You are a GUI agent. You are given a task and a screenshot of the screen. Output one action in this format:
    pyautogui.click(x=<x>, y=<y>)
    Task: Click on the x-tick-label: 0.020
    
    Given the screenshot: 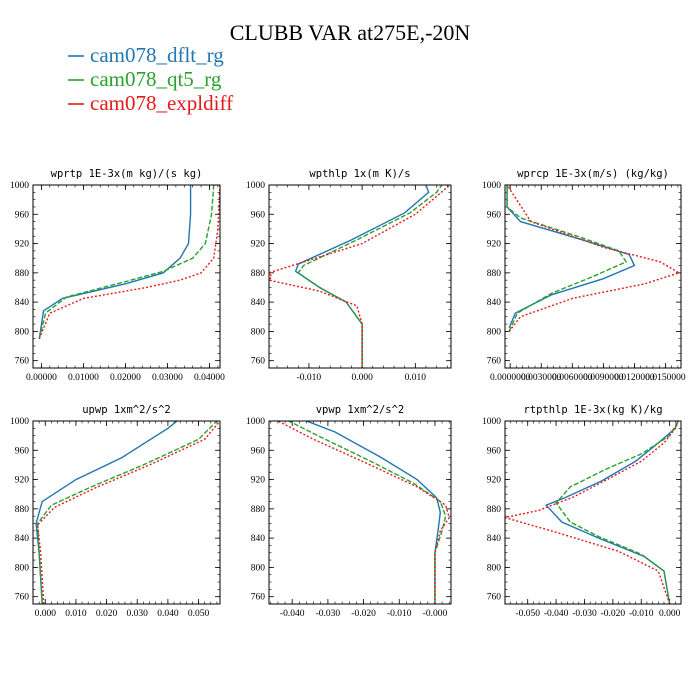 What is the action you would take?
    pyautogui.click(x=107, y=614)
    